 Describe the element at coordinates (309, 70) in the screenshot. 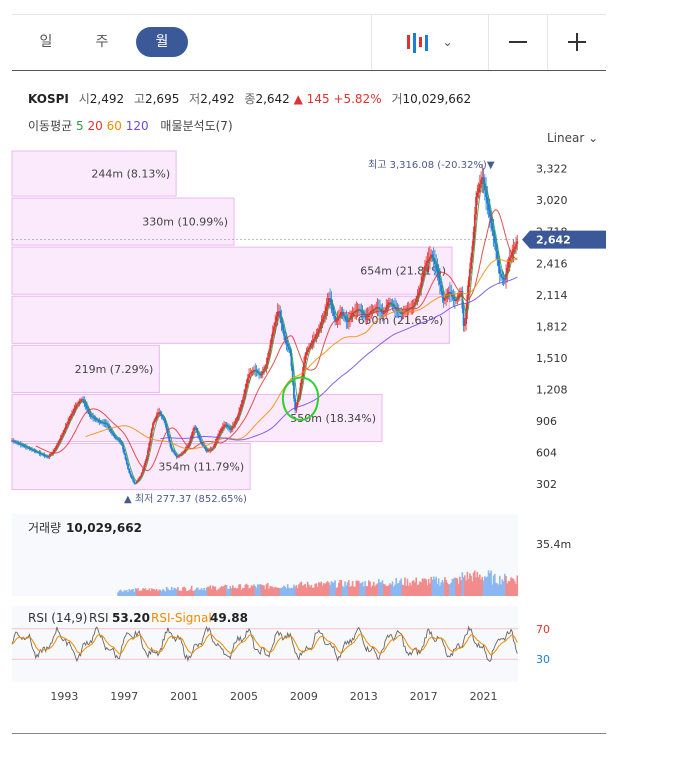

I see `header-divider` at that location.